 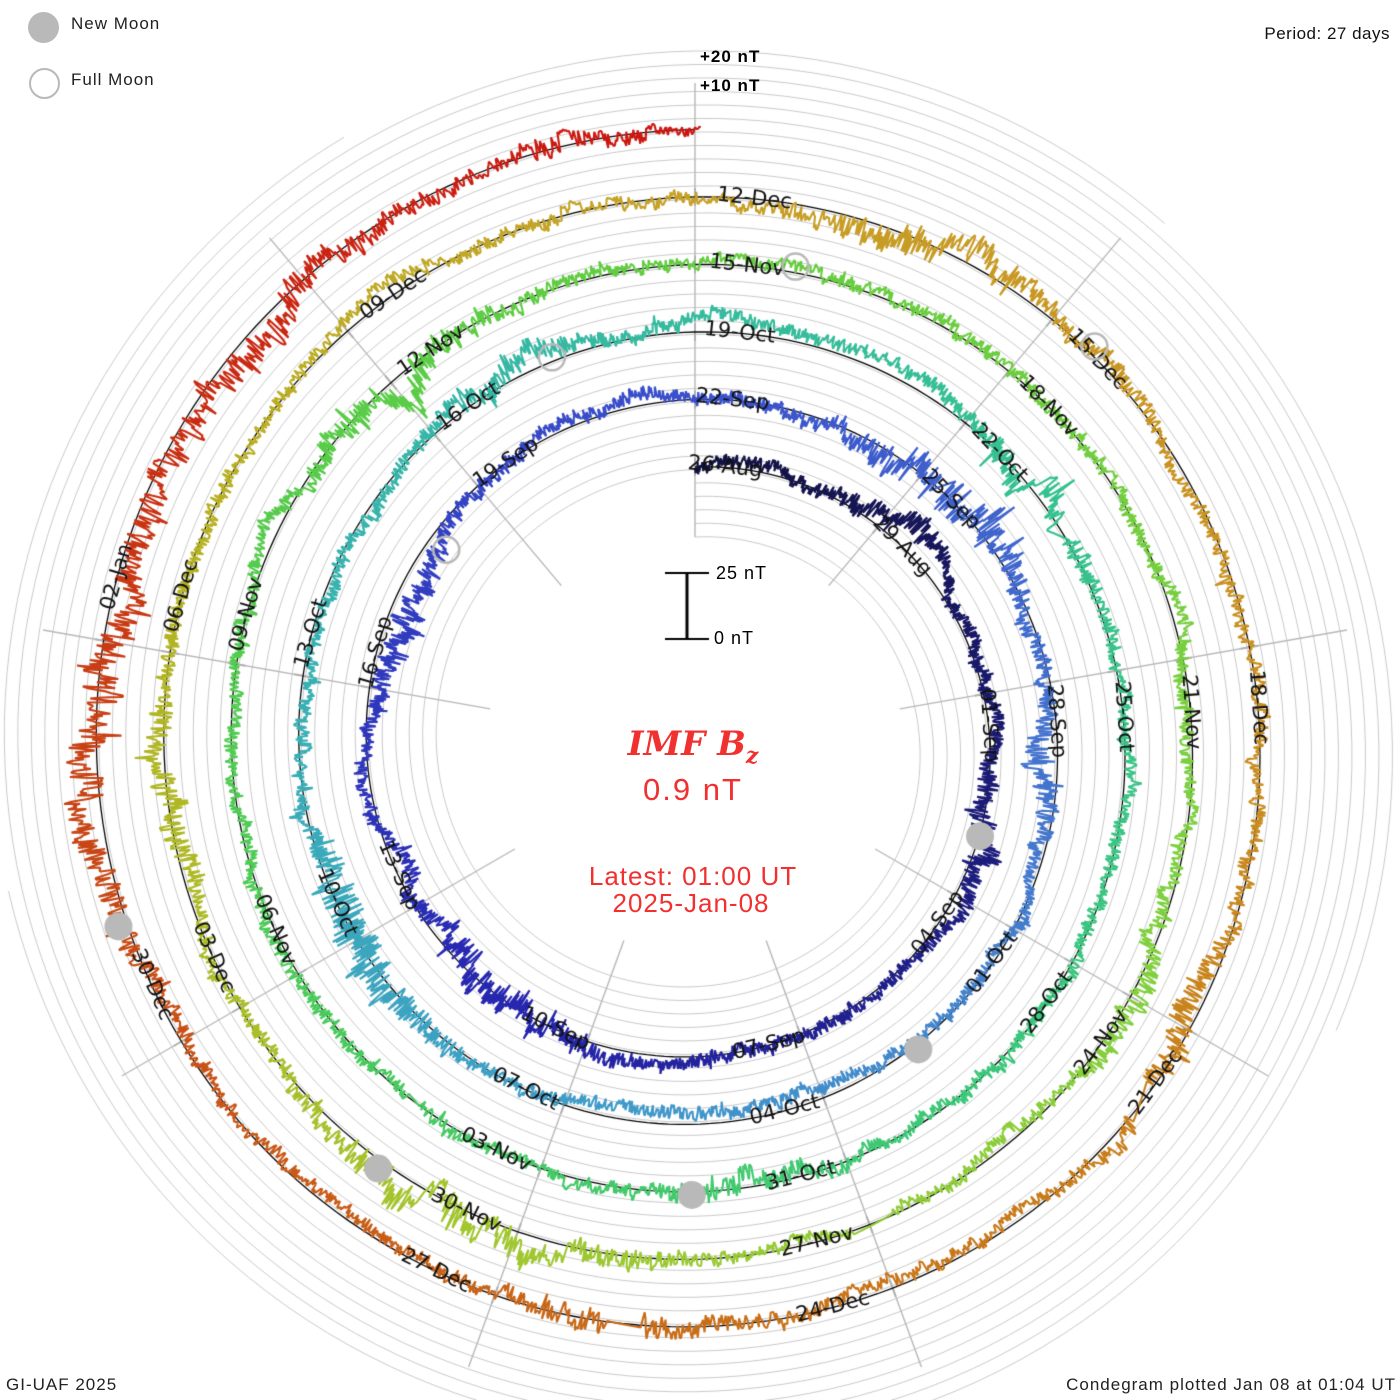 I want to click on credit-label: GI-UAF 2025, so click(x=62, y=1384).